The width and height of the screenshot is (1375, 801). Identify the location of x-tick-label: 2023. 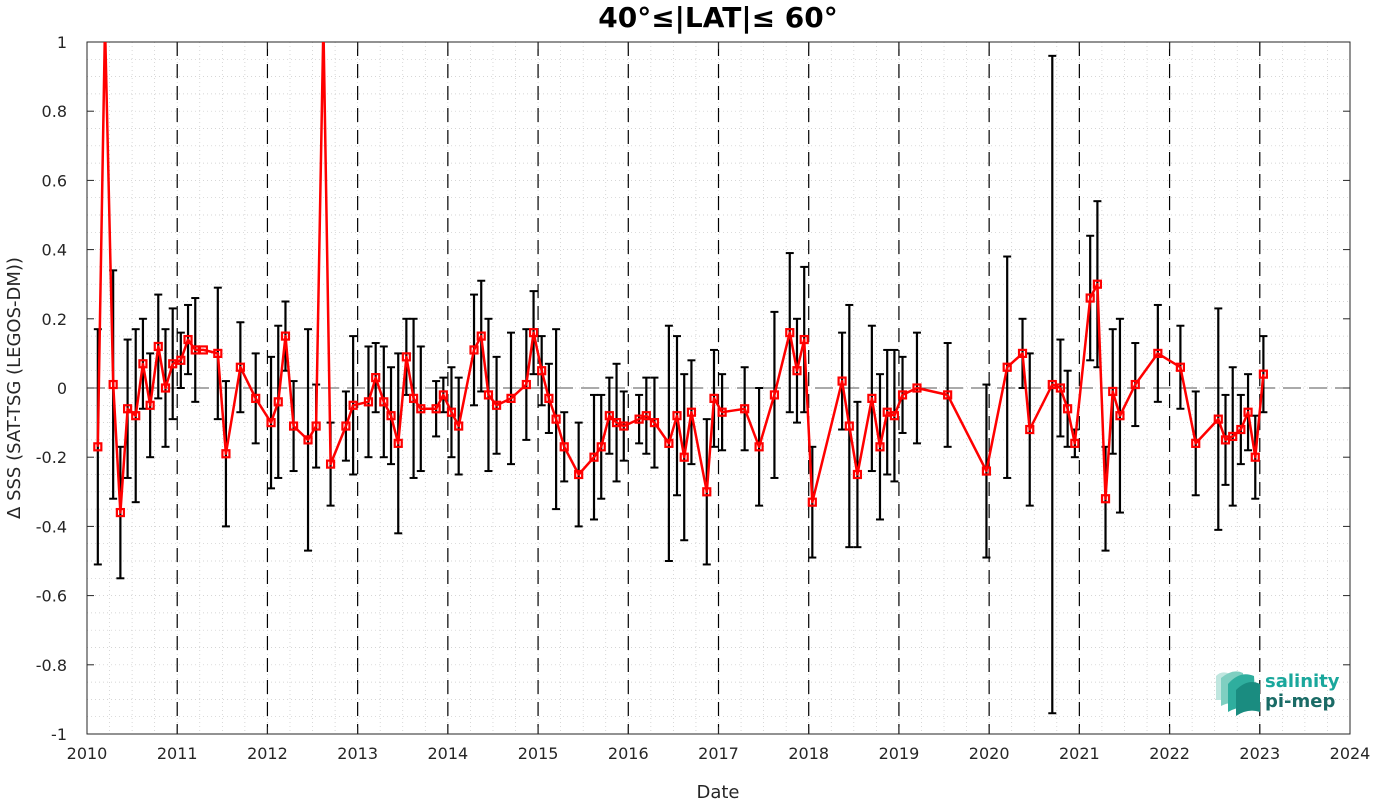
(1259, 753).